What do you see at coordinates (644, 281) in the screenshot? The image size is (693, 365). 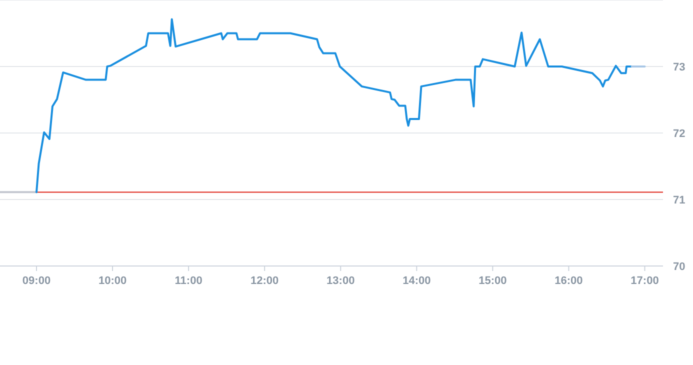 I see `x-tick-label: 17:00` at bounding box center [644, 281].